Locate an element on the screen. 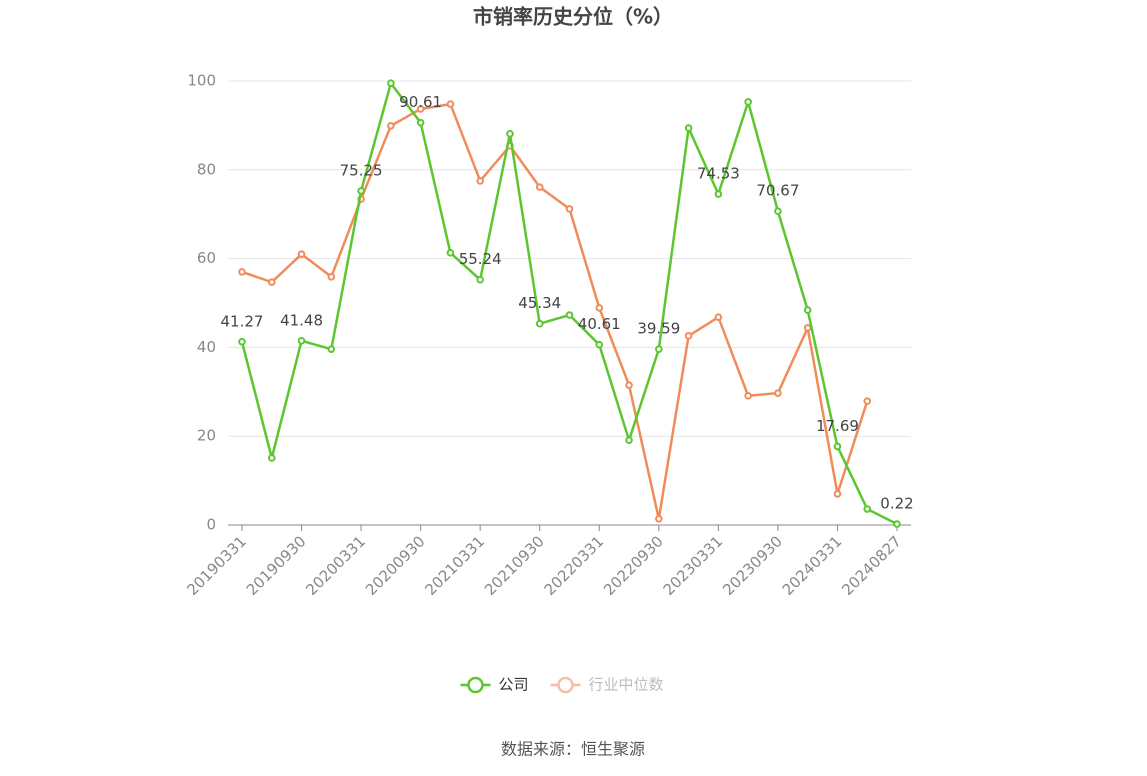 The height and width of the screenshot is (776, 1147). y-tick-label: 0 is located at coordinates (211, 525).